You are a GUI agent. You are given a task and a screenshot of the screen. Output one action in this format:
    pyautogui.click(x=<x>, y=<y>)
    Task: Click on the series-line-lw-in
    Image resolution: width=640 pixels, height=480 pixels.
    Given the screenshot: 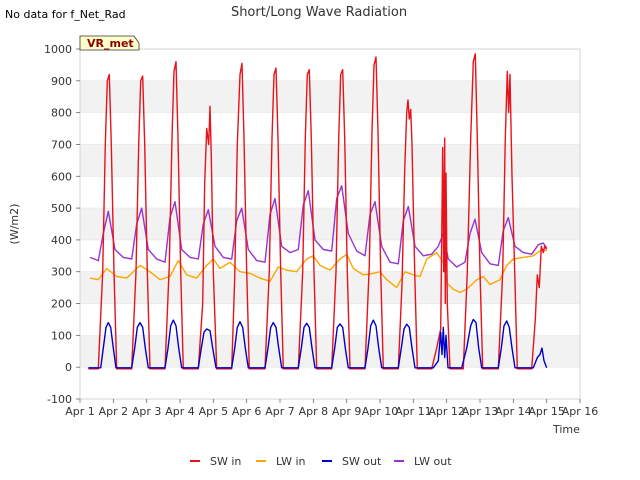 What is the action you would take?
    pyautogui.click(x=318, y=271)
    